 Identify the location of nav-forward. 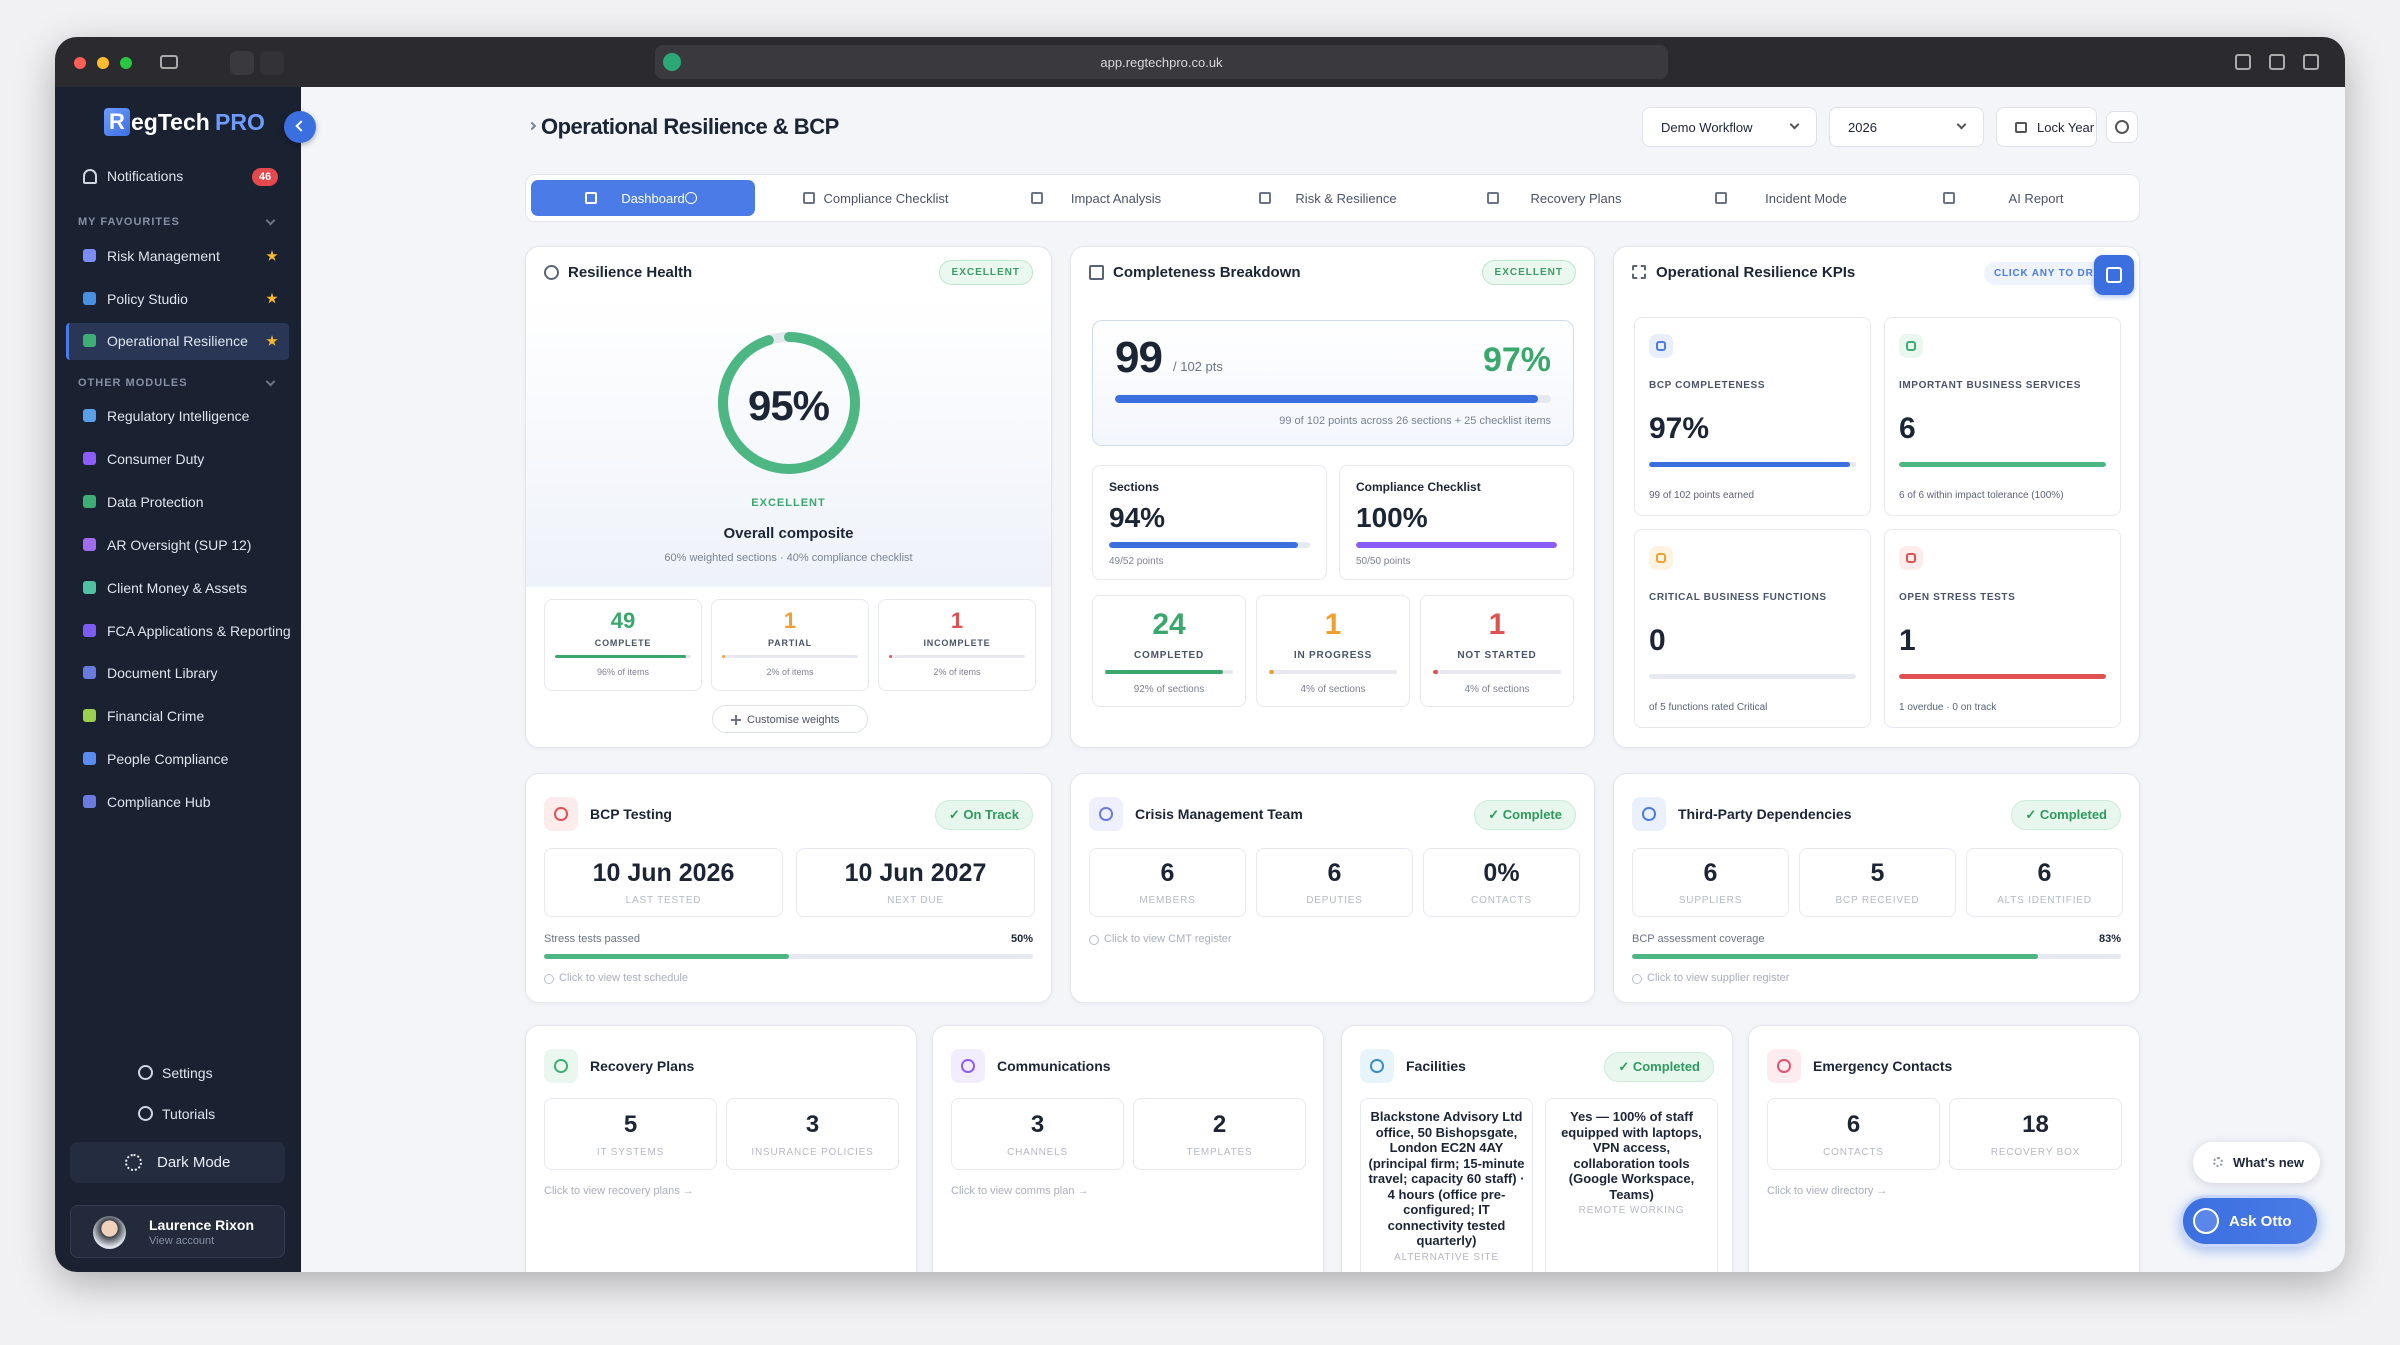
(272, 63).